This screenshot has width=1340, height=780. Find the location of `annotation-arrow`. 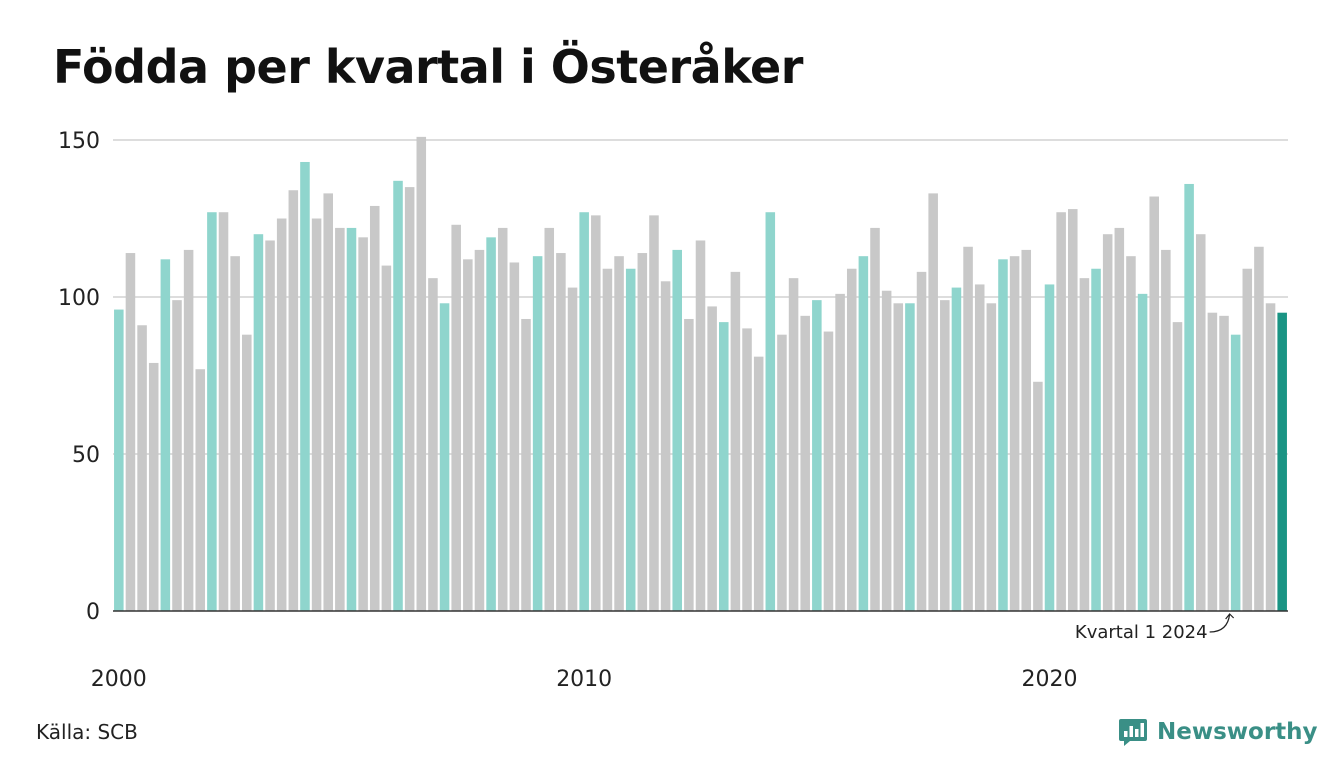

annotation-arrow is located at coordinates (1220, 623).